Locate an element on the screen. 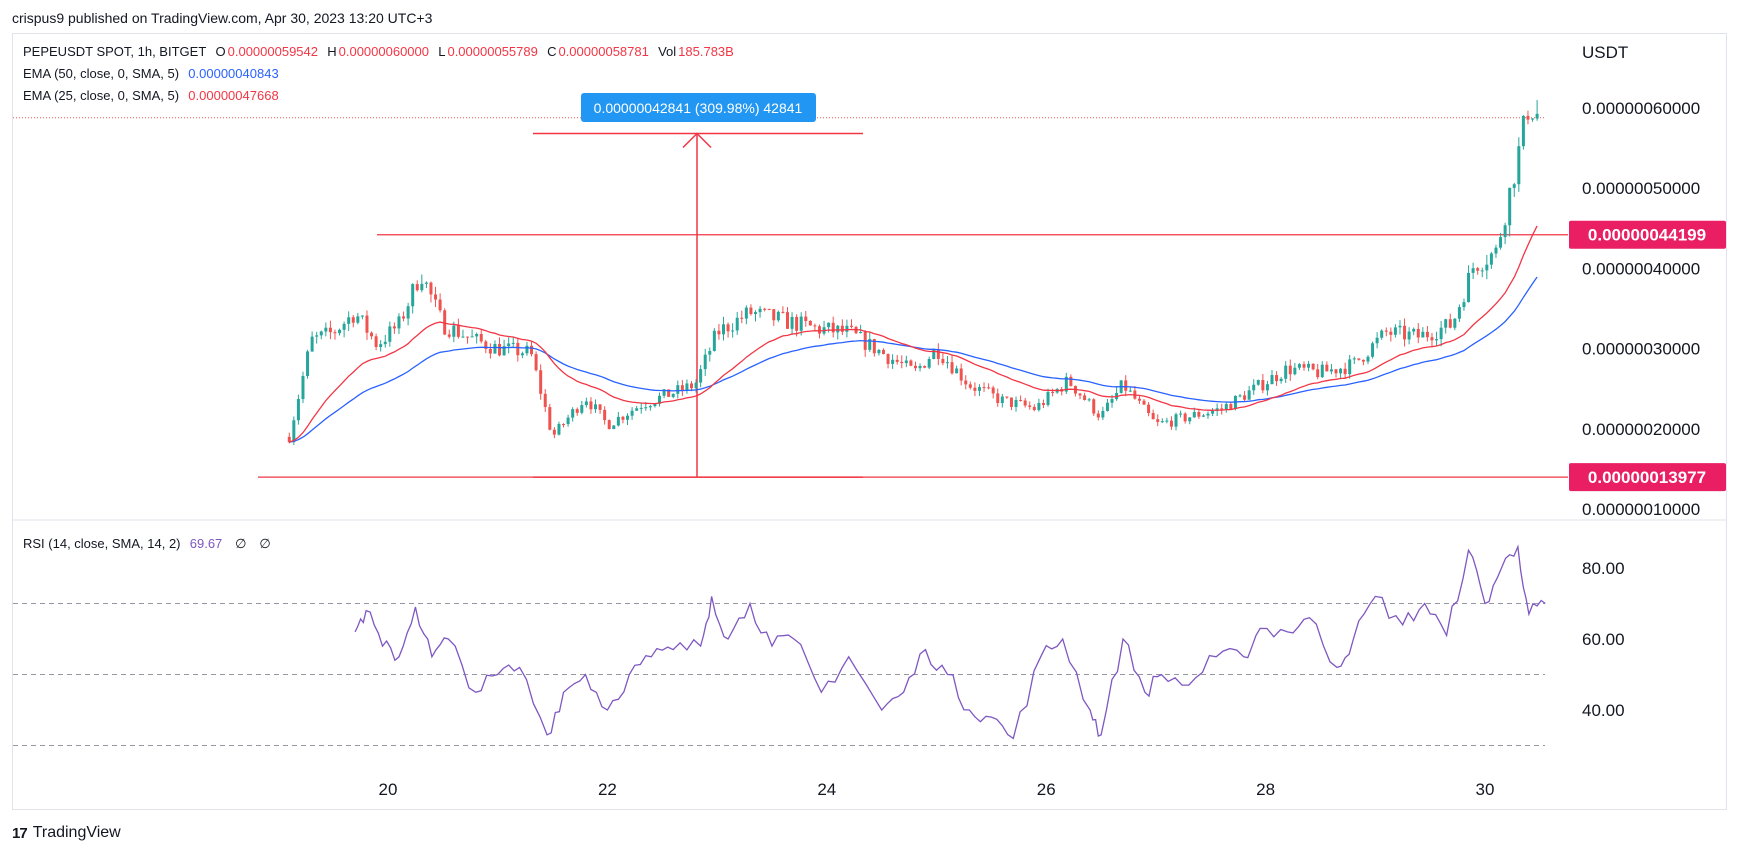  rsi-legend: RSI (14, close, SMA, 14, 2) 69.67 ∅ ∅ is located at coordinates (148, 544).